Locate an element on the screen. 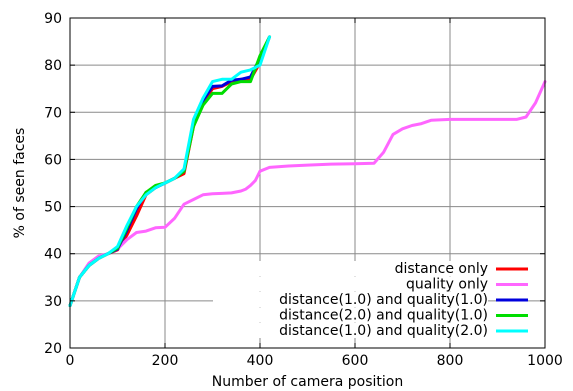 The height and width of the screenshot is (391, 573). legend-label: distance only is located at coordinates (441, 269).